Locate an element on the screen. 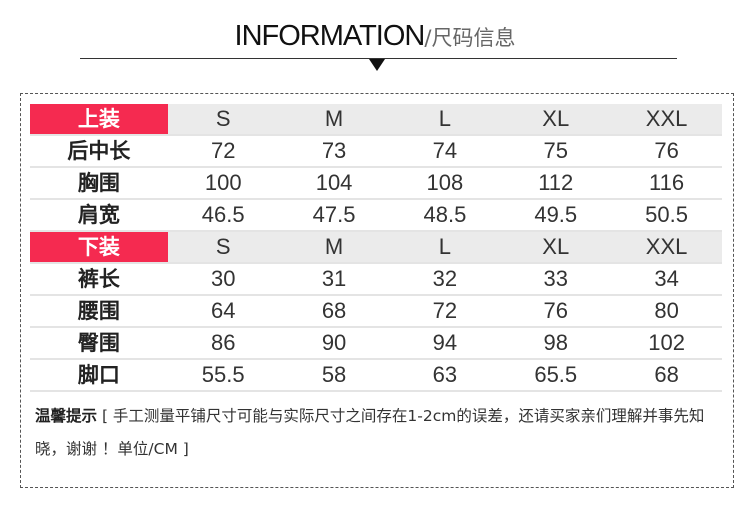  table-row: 后中长 72 73 74 75 76 is located at coordinates (376, 152).